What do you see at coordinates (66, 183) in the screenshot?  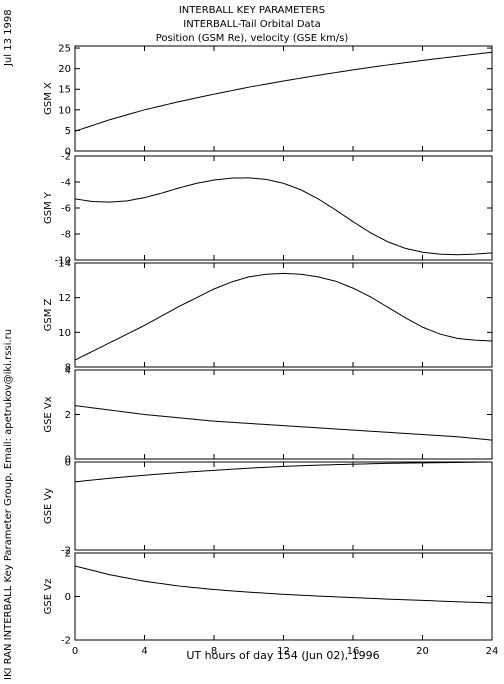 I see `y-tick-label: -4` at bounding box center [66, 183].